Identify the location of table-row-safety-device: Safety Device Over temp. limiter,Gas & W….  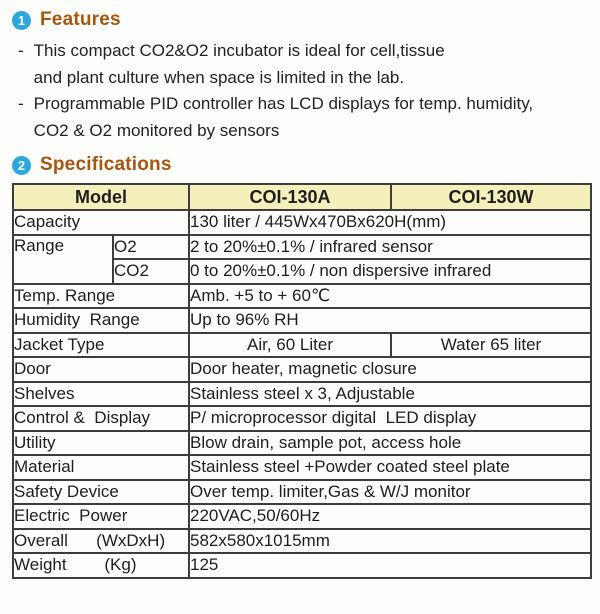
(302, 491).